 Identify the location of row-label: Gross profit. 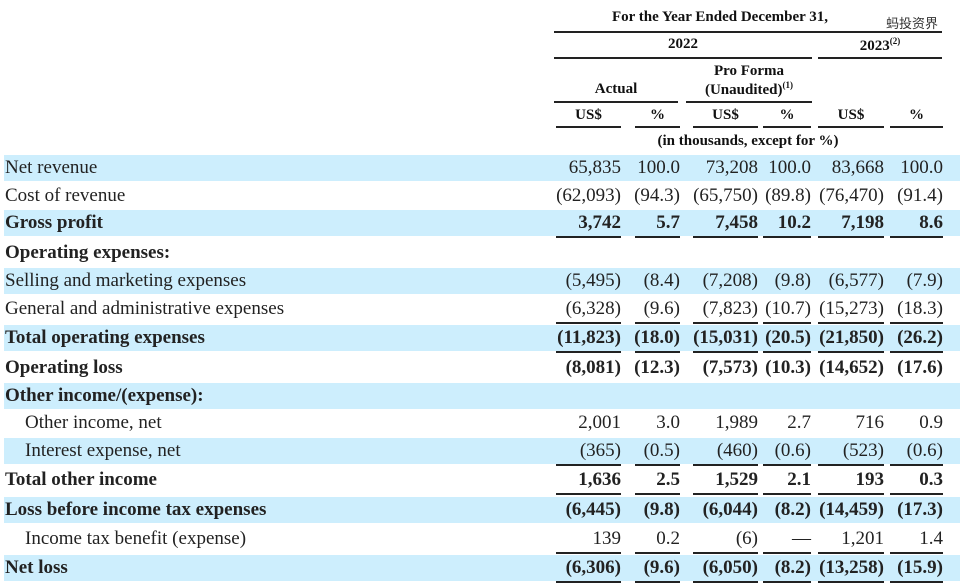
(54, 222).